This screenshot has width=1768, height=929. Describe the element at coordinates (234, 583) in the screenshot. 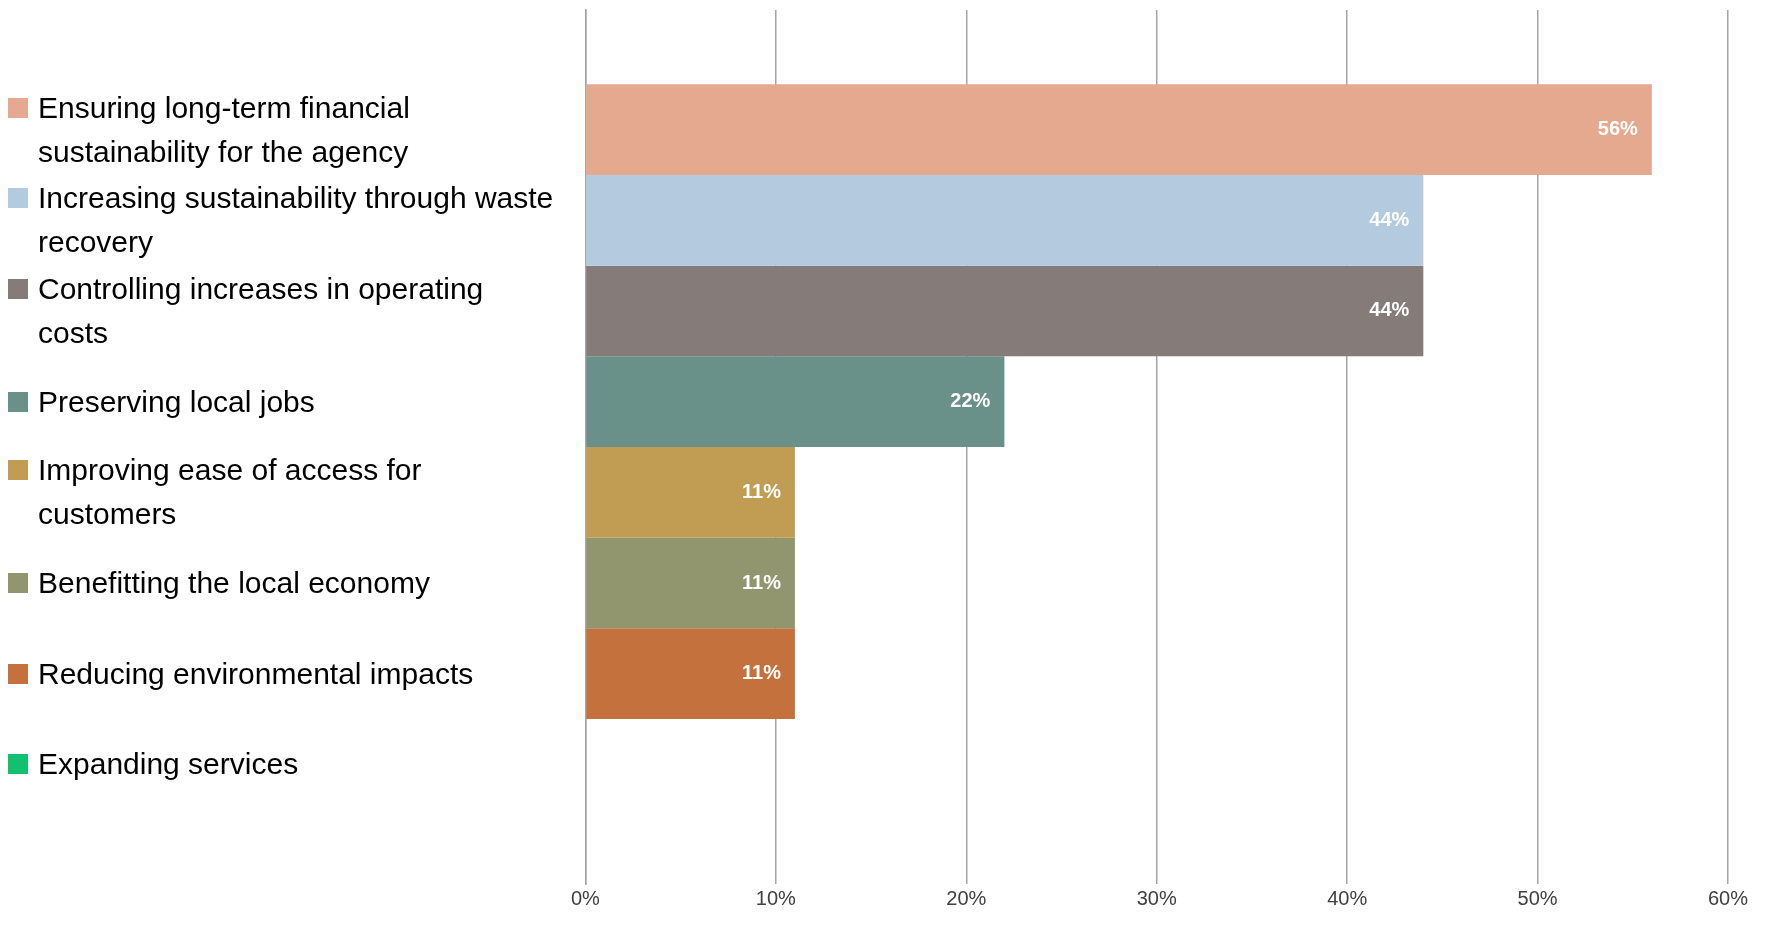

I see `legend-label: Benefitting the local economy` at that location.